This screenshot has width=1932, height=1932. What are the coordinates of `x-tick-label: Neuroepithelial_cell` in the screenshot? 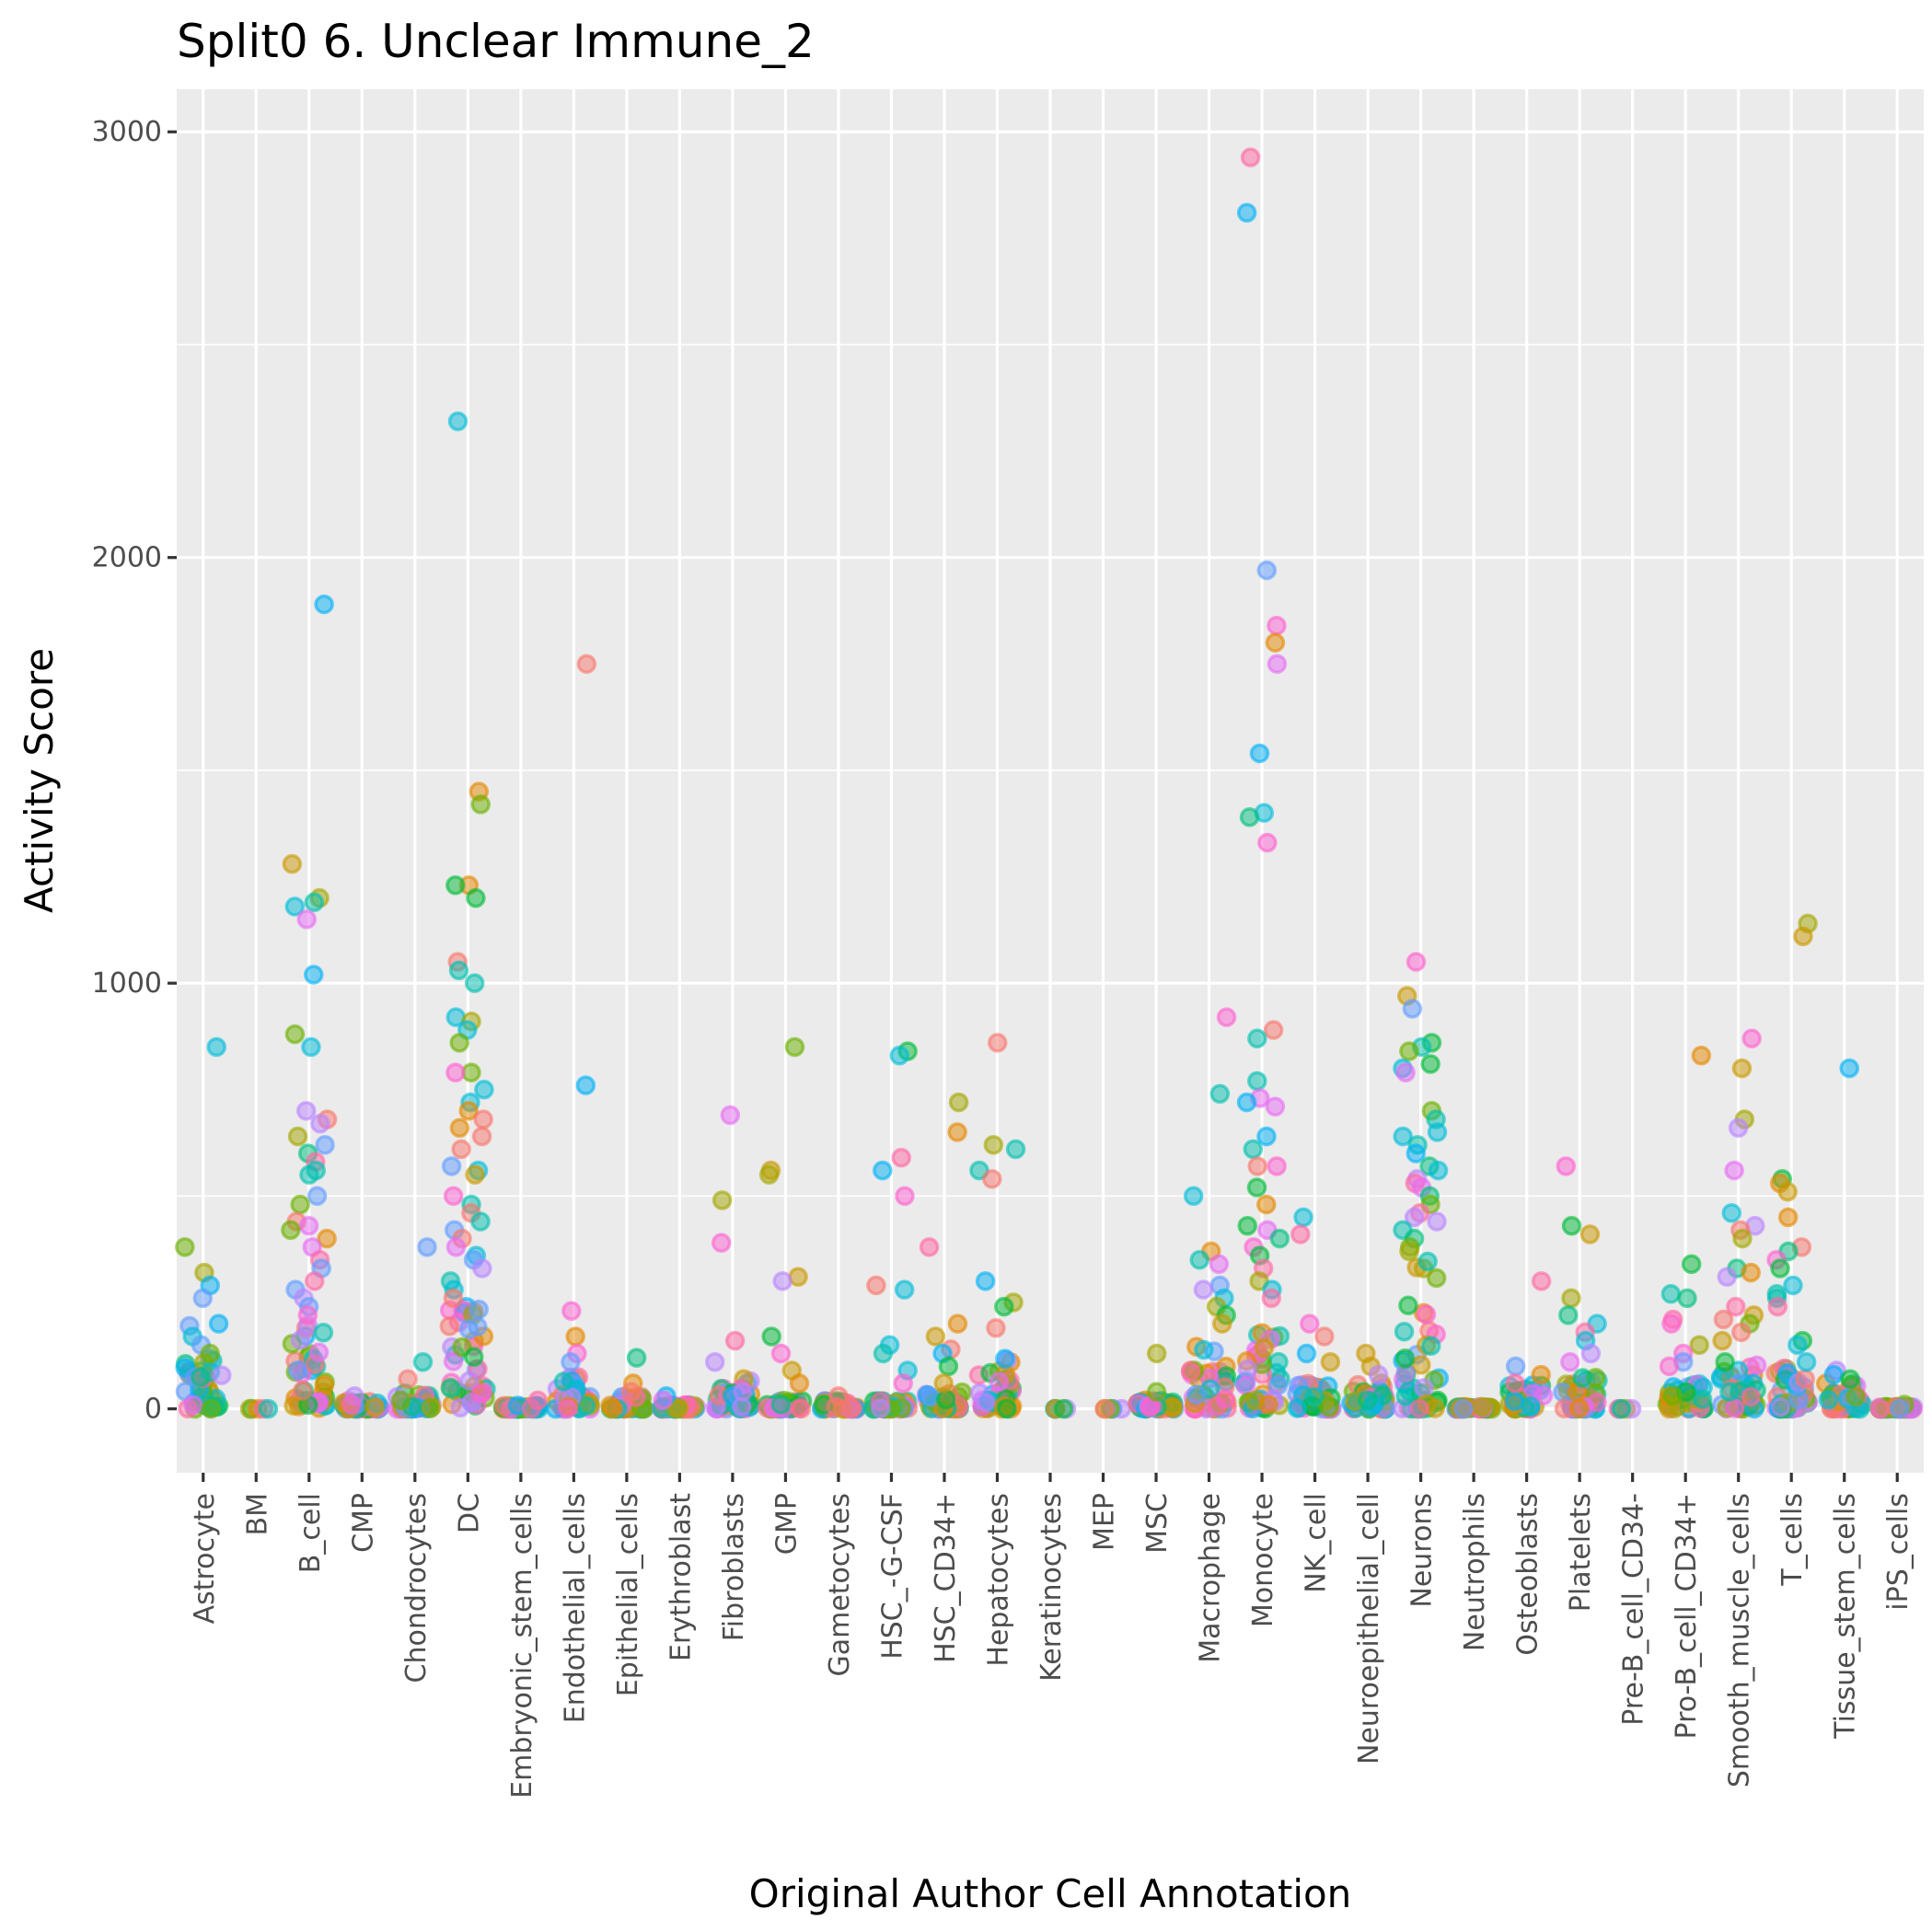 It's located at (1369, 1628).